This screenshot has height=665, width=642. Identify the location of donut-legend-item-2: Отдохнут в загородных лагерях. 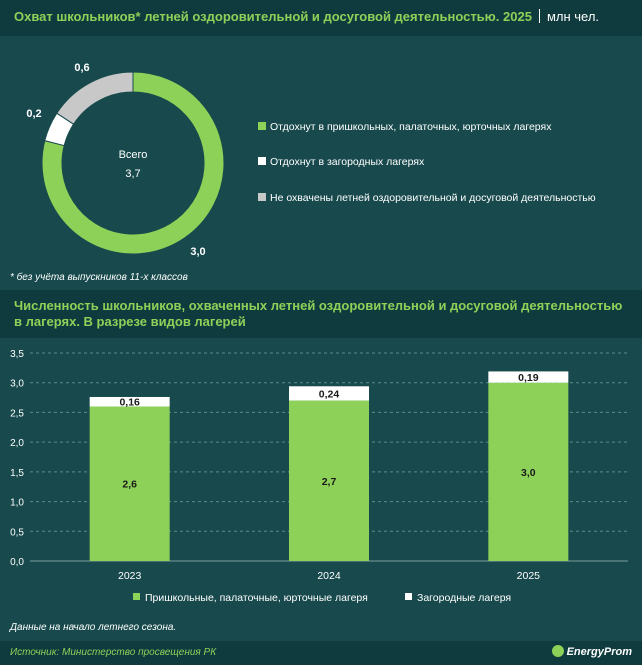
(341, 162).